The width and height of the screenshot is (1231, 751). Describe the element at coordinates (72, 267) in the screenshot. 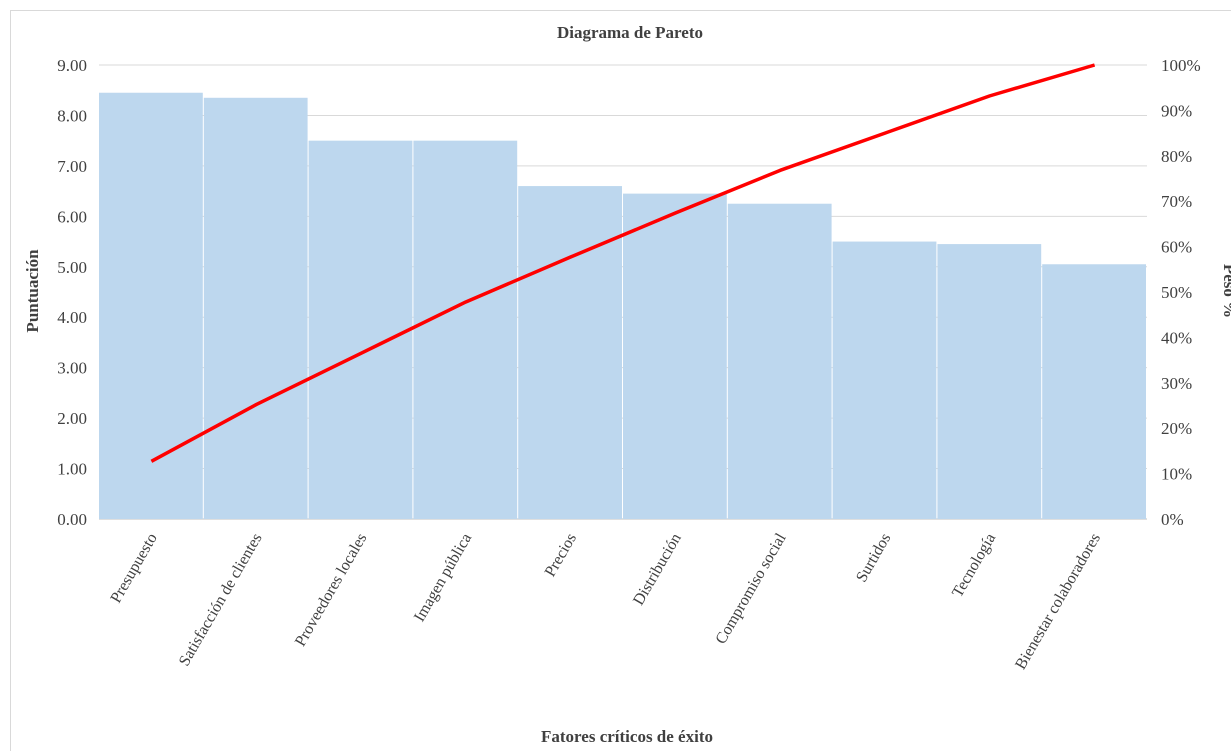

I see `y-tick-label: 5.00` at that location.